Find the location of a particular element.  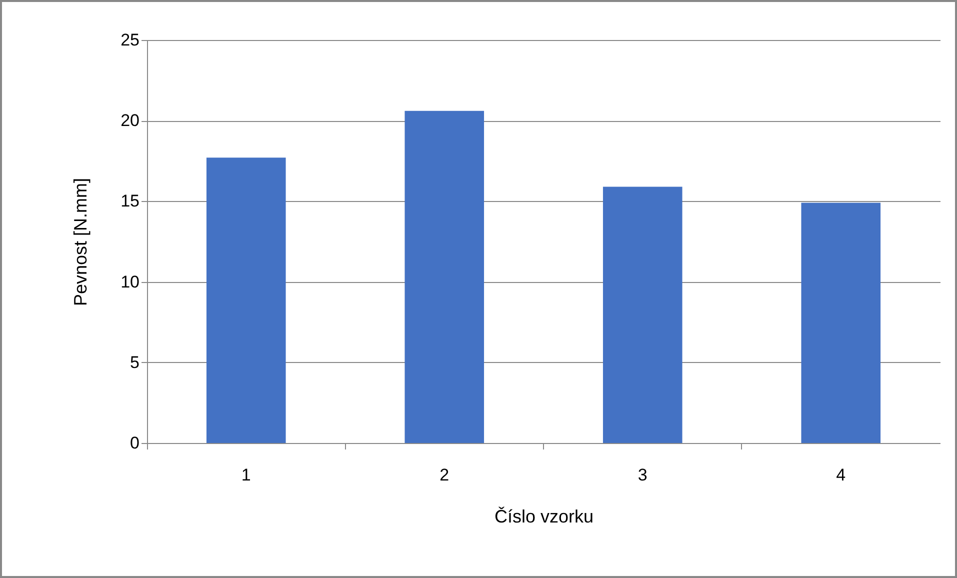

y-tick-label: 15 is located at coordinates (130, 201).